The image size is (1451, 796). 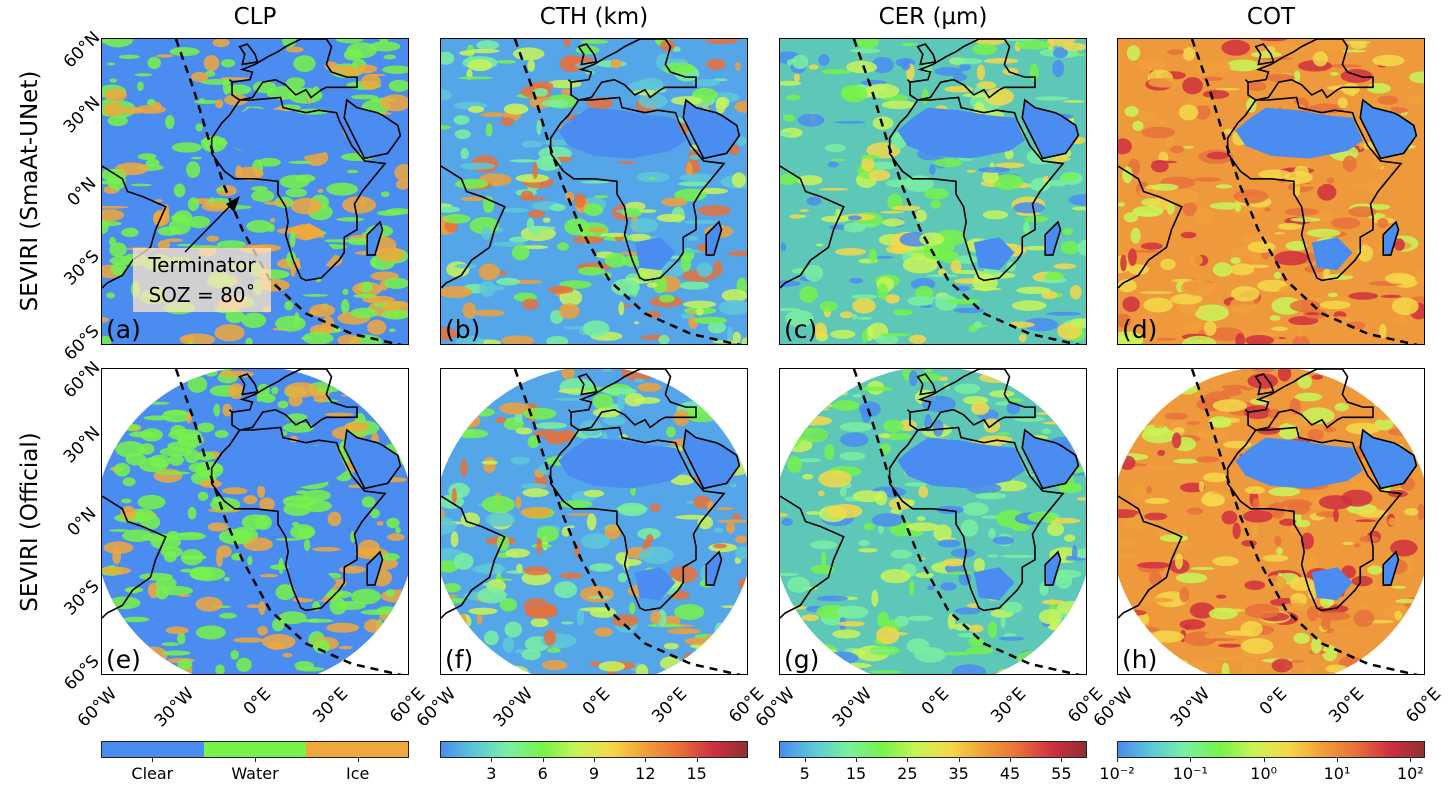 What do you see at coordinates (202, 295) in the screenshot?
I see `annotation-line: SOZ = 80˚` at bounding box center [202, 295].